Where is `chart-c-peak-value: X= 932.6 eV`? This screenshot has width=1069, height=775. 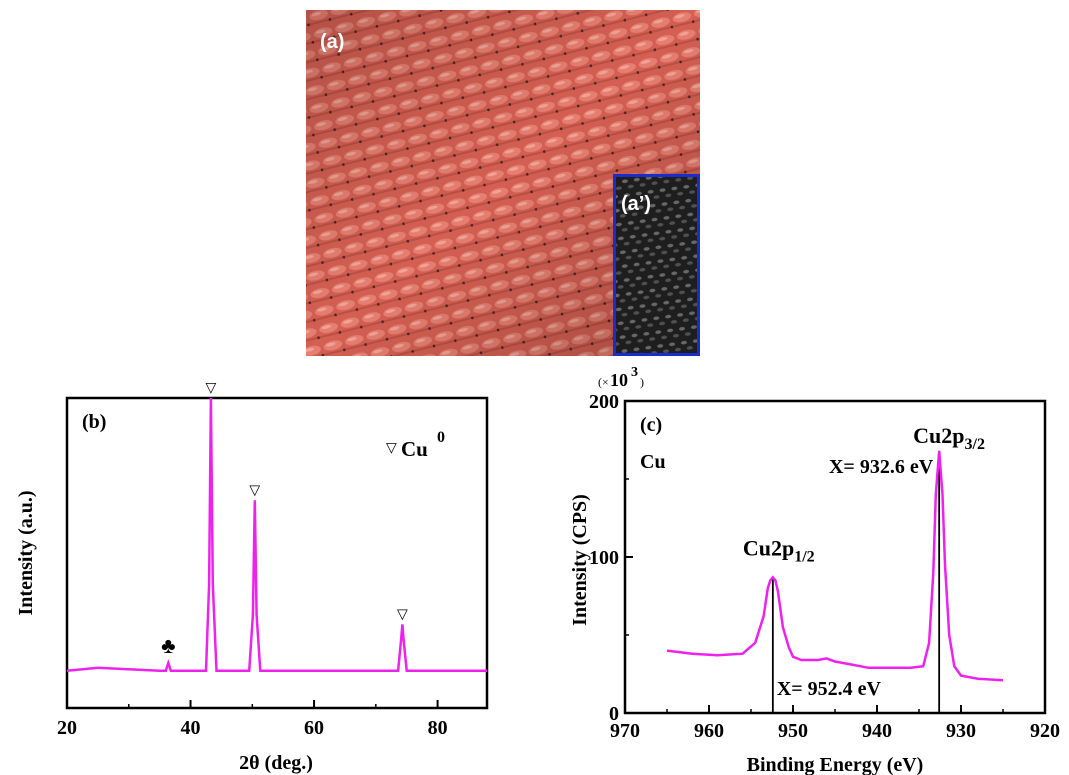 chart-c-peak-value: X= 932.6 eV is located at coordinates (881, 467).